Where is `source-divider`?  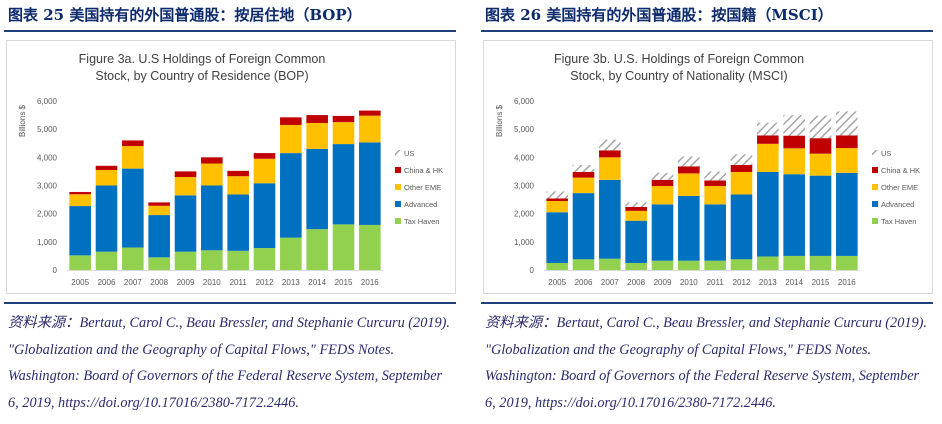
source-divider is located at coordinates (707, 303).